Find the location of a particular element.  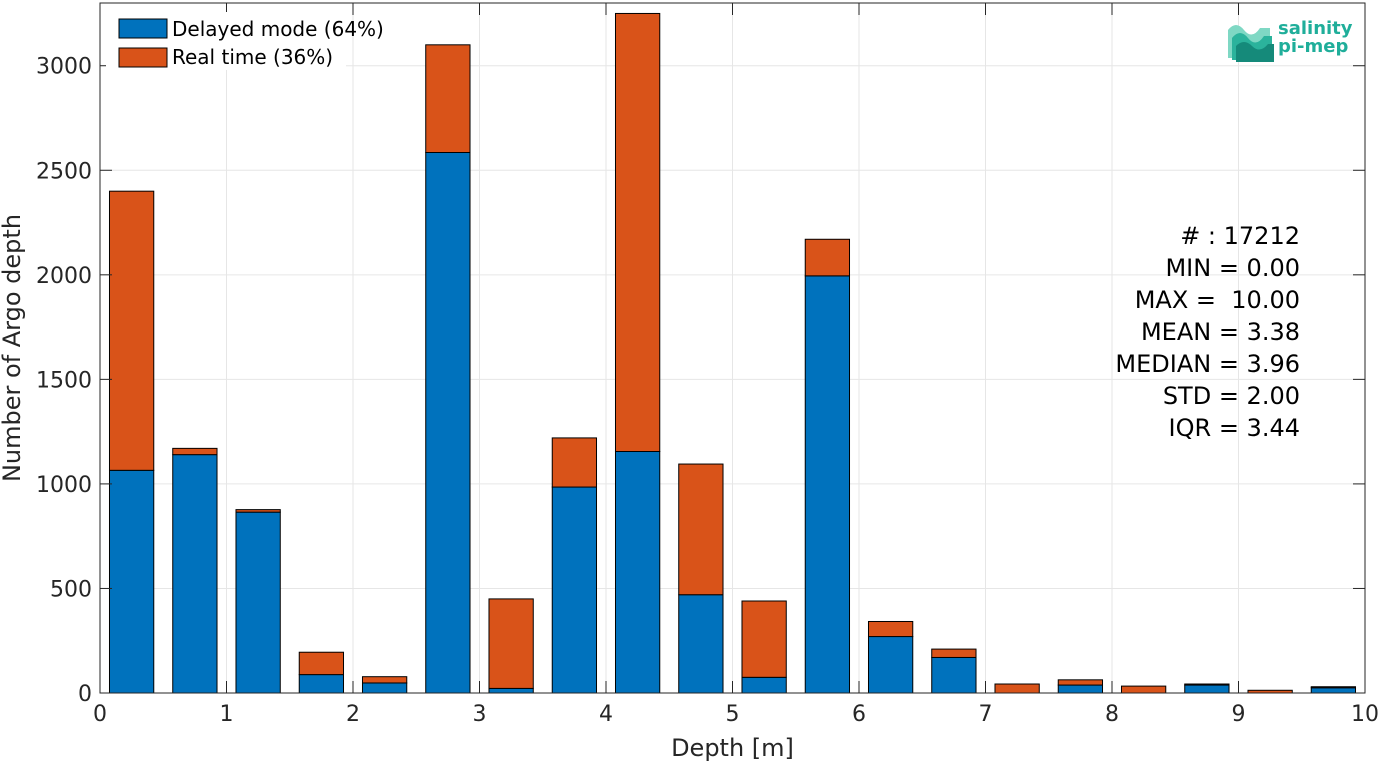

x-axis-label: Depth [m] is located at coordinates (732, 748).